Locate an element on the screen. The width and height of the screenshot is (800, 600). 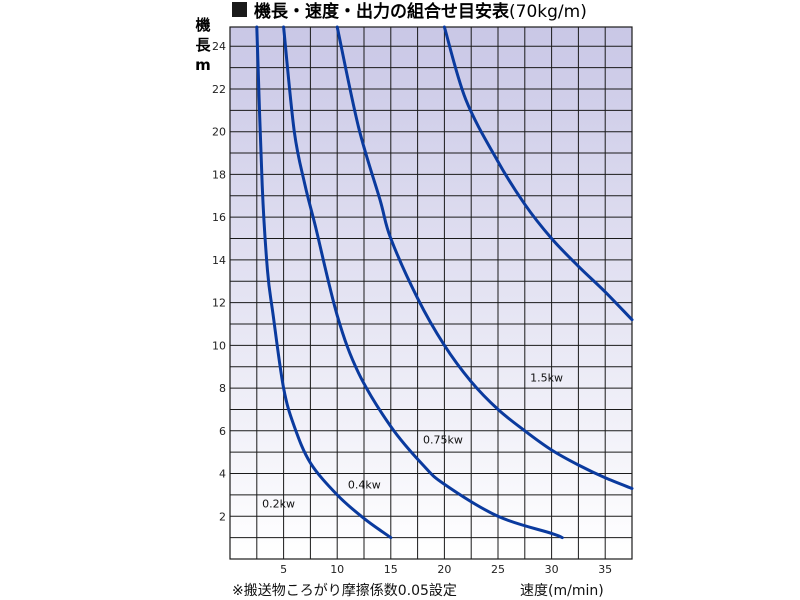
y-tick-label: 16 is located at coordinates (219, 217).